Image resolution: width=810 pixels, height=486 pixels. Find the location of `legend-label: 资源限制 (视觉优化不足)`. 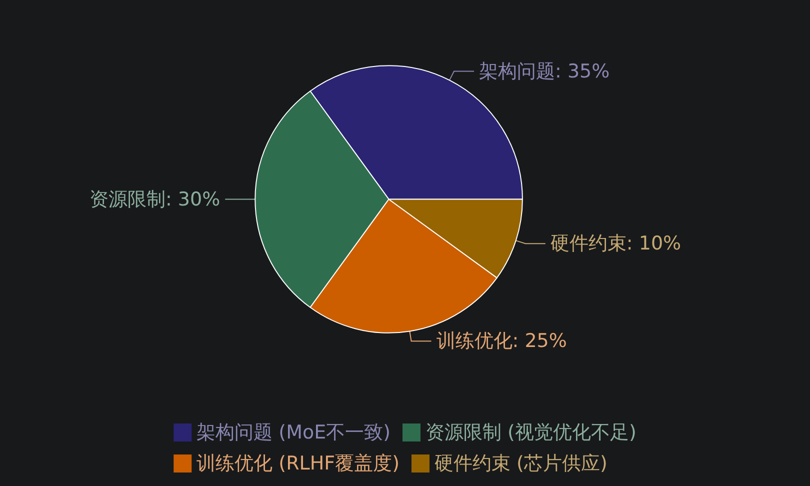

legend-label: 资源限制 (视觉优化不足) is located at coordinates (531, 433).